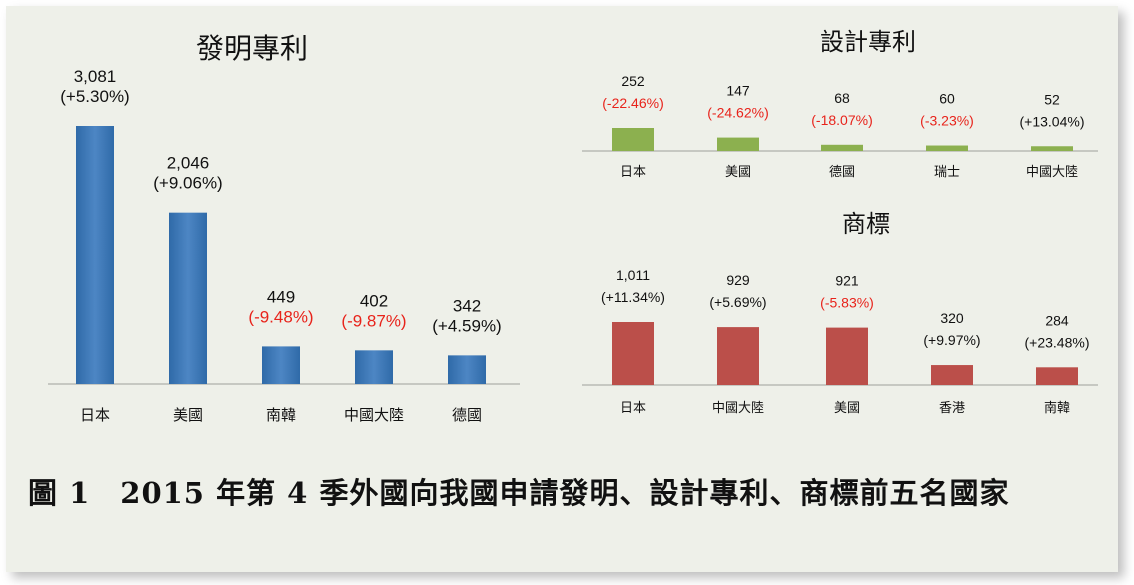  Describe the element at coordinates (868, 42) in the screenshot. I see `chart-title-design: 設計專利` at that location.